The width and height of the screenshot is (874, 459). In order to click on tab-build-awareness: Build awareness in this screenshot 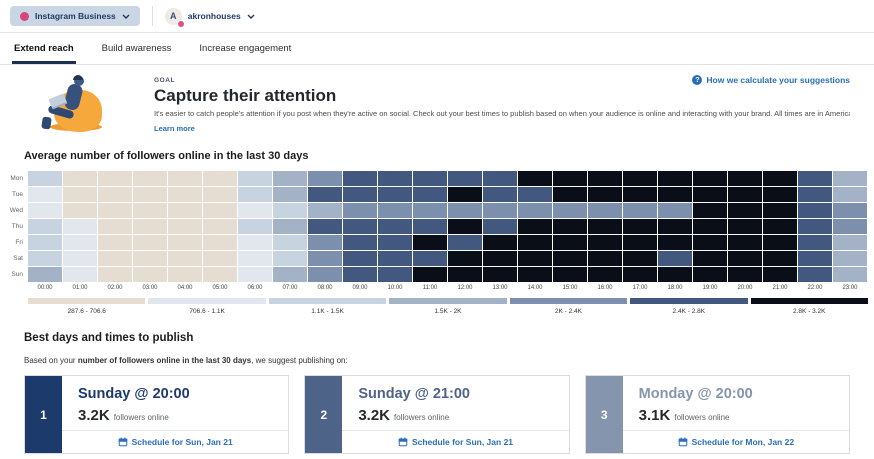, I will do `click(136, 48)`.